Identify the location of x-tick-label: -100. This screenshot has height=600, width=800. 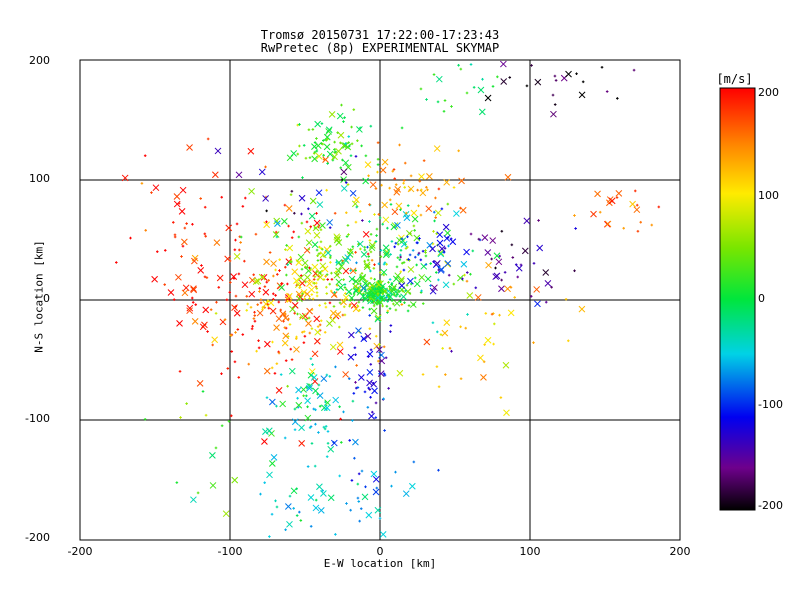
(230, 551).